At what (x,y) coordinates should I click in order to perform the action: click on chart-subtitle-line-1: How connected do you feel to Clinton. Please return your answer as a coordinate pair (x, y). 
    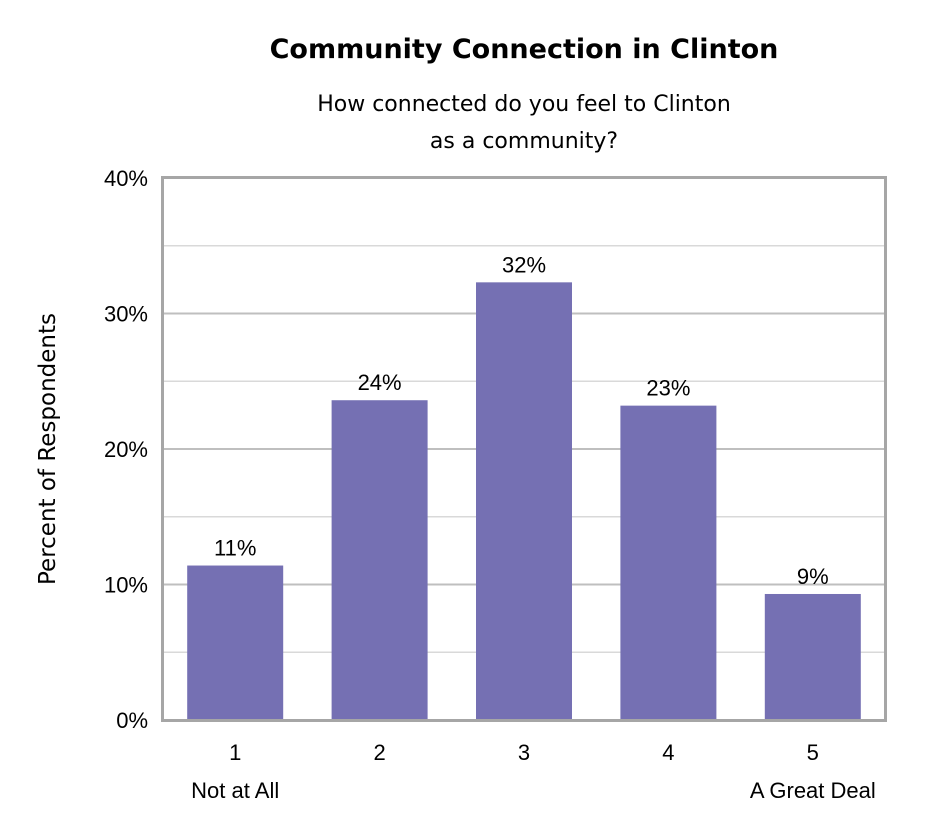
    Looking at the image, I should click on (524, 104).